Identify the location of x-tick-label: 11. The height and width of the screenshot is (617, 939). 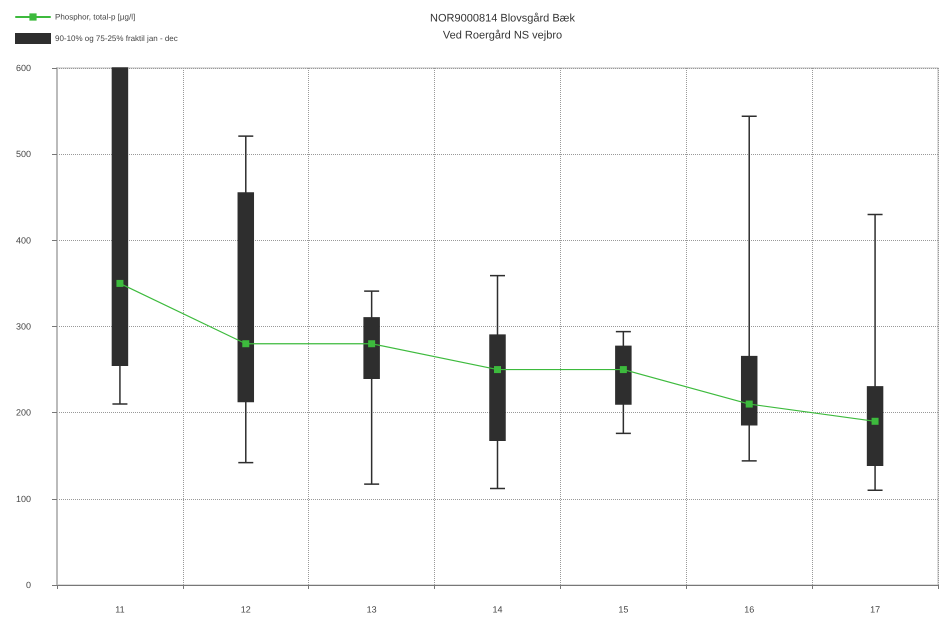
(120, 609).